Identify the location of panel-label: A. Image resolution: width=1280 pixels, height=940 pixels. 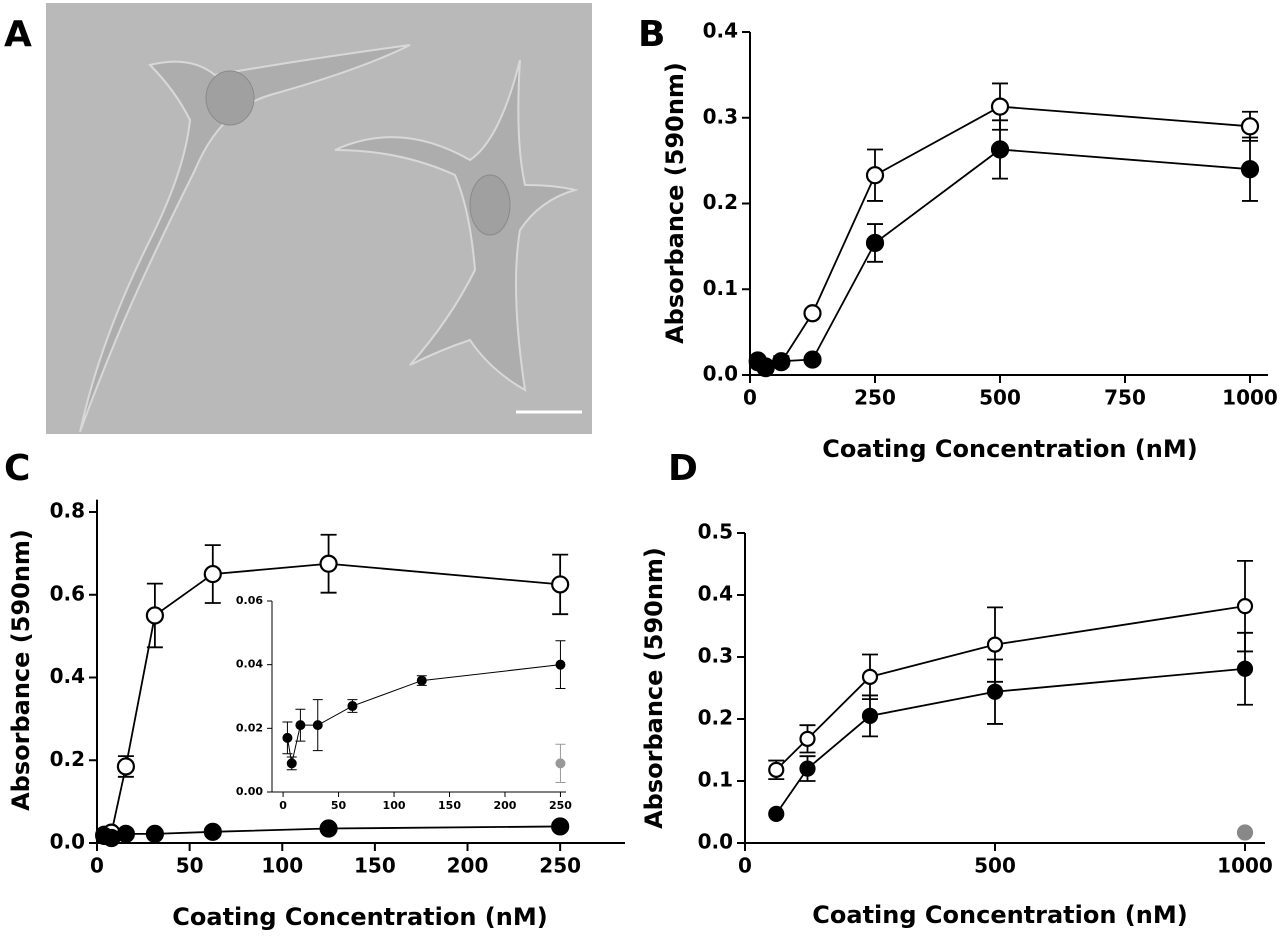
(18, 34).